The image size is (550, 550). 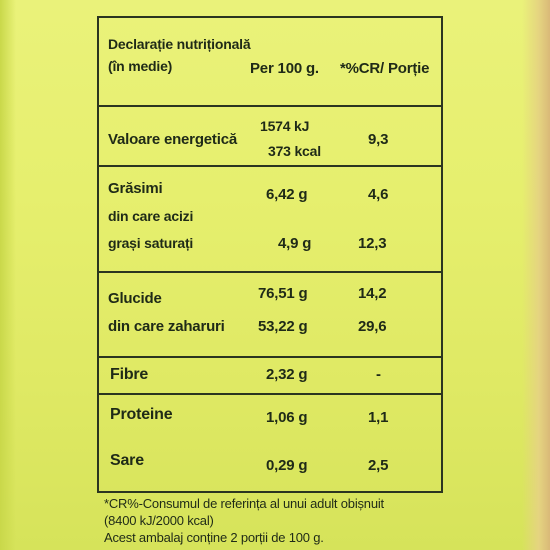 I want to click on energy-kcal: 373 kcal, so click(x=294, y=151).